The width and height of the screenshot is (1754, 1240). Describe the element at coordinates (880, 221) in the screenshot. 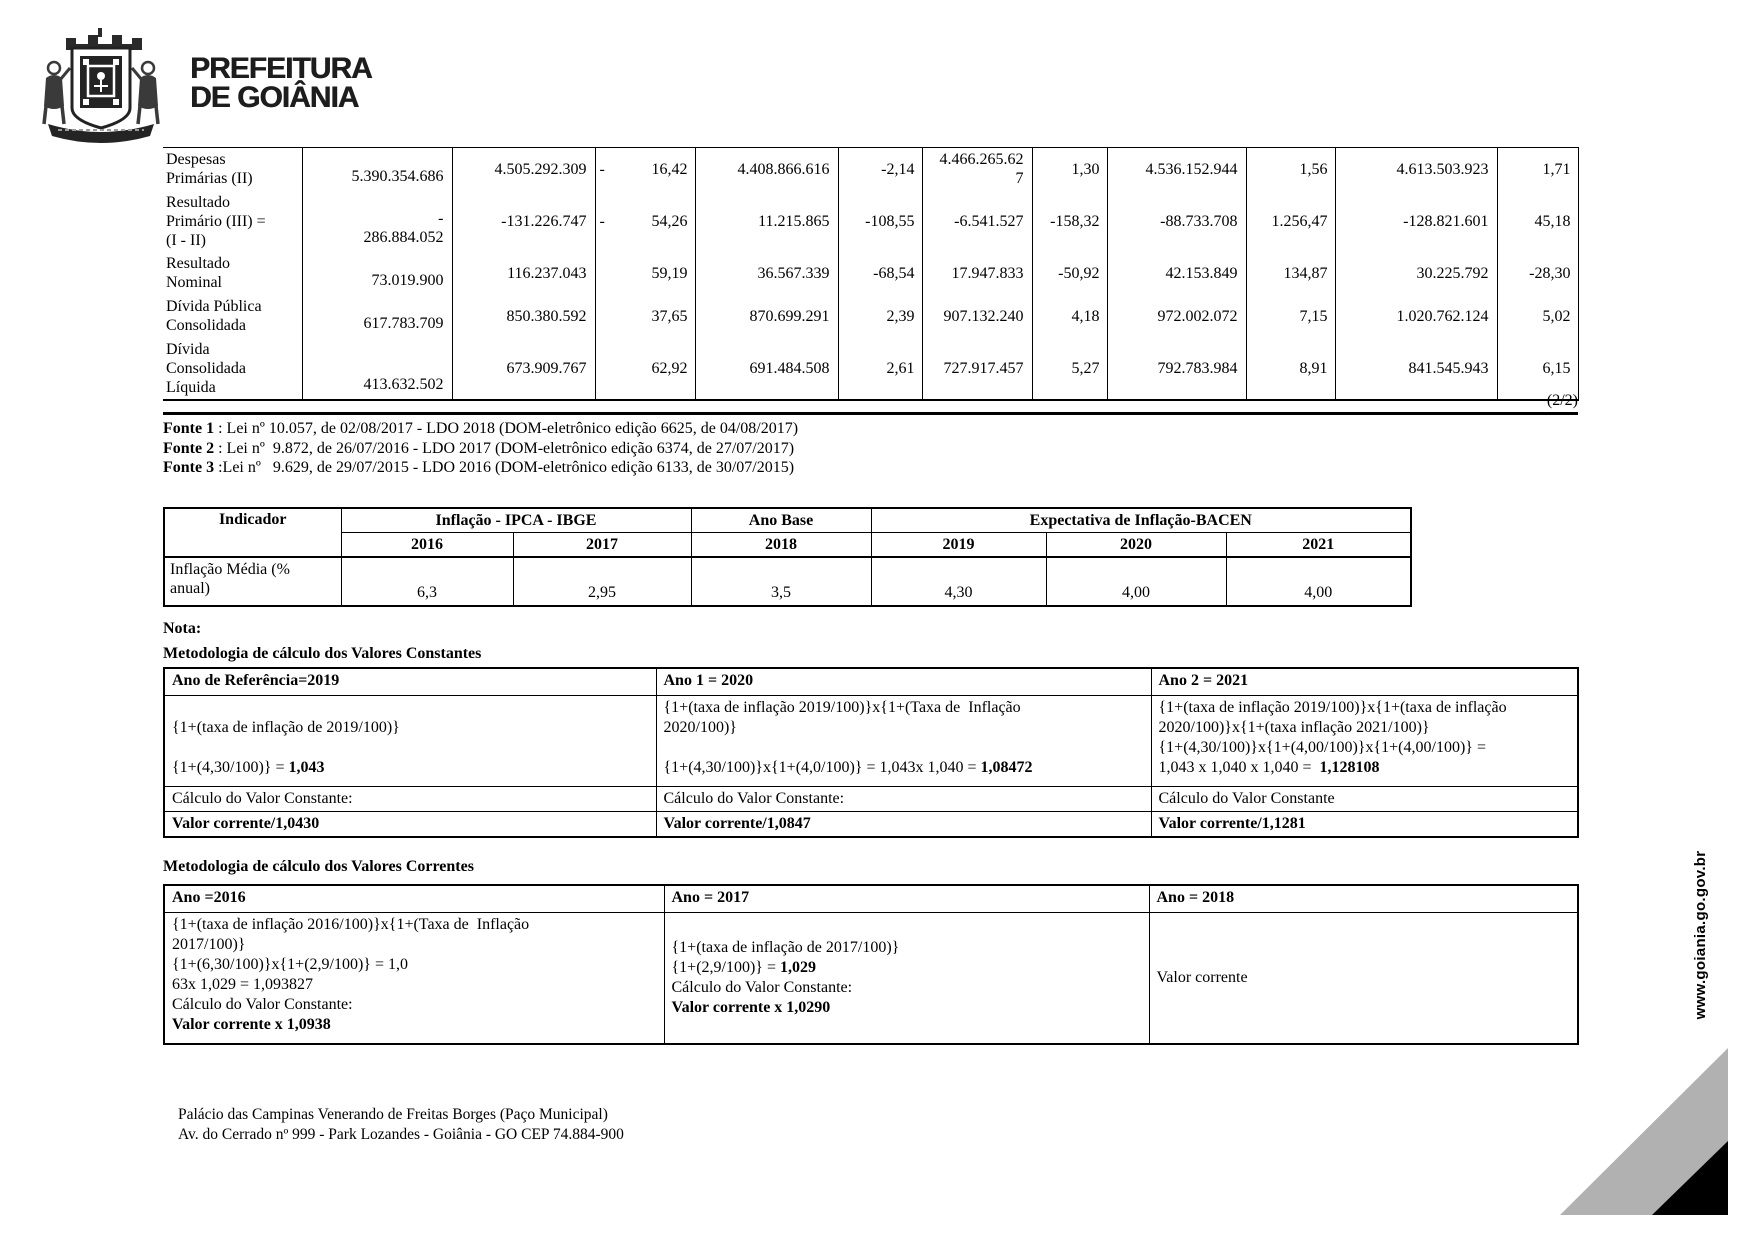

I see `fiscal-value-cell: -108,55` at that location.